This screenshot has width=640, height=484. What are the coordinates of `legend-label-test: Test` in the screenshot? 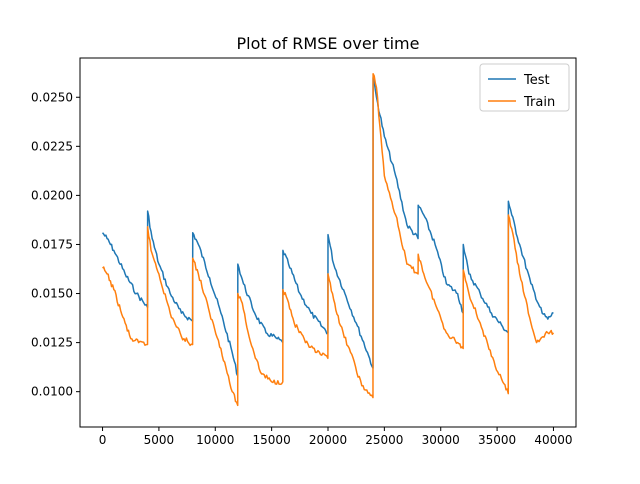 It's located at (536, 80).